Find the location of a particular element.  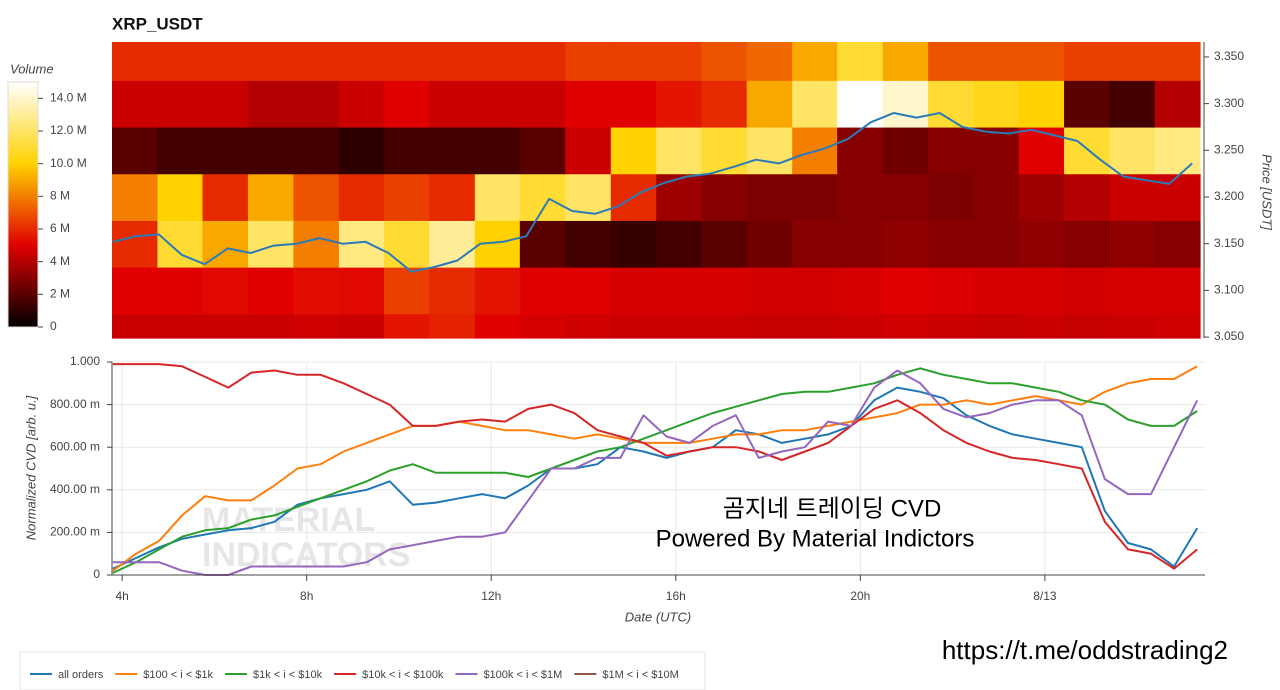

y-tick-label: 400.00 m is located at coordinates (75, 489).